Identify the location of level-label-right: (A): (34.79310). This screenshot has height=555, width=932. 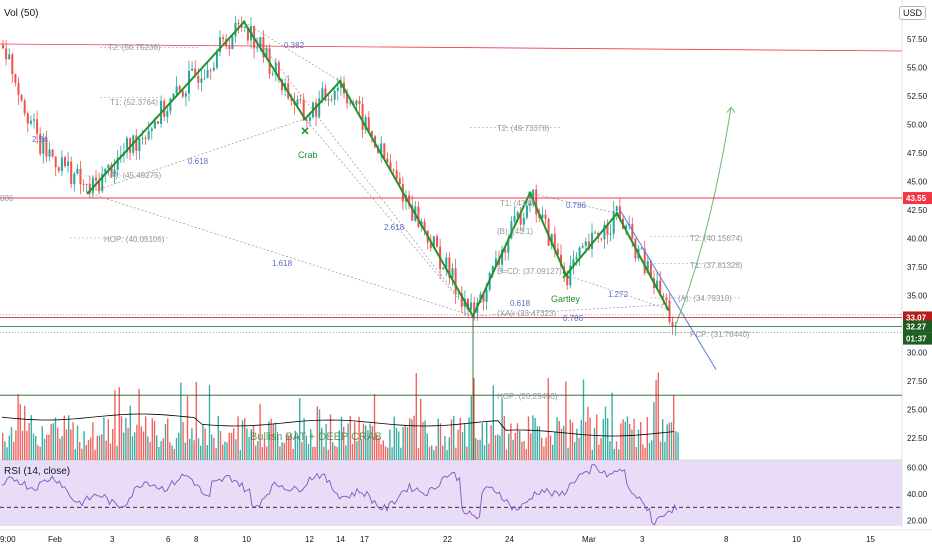
(705, 298).